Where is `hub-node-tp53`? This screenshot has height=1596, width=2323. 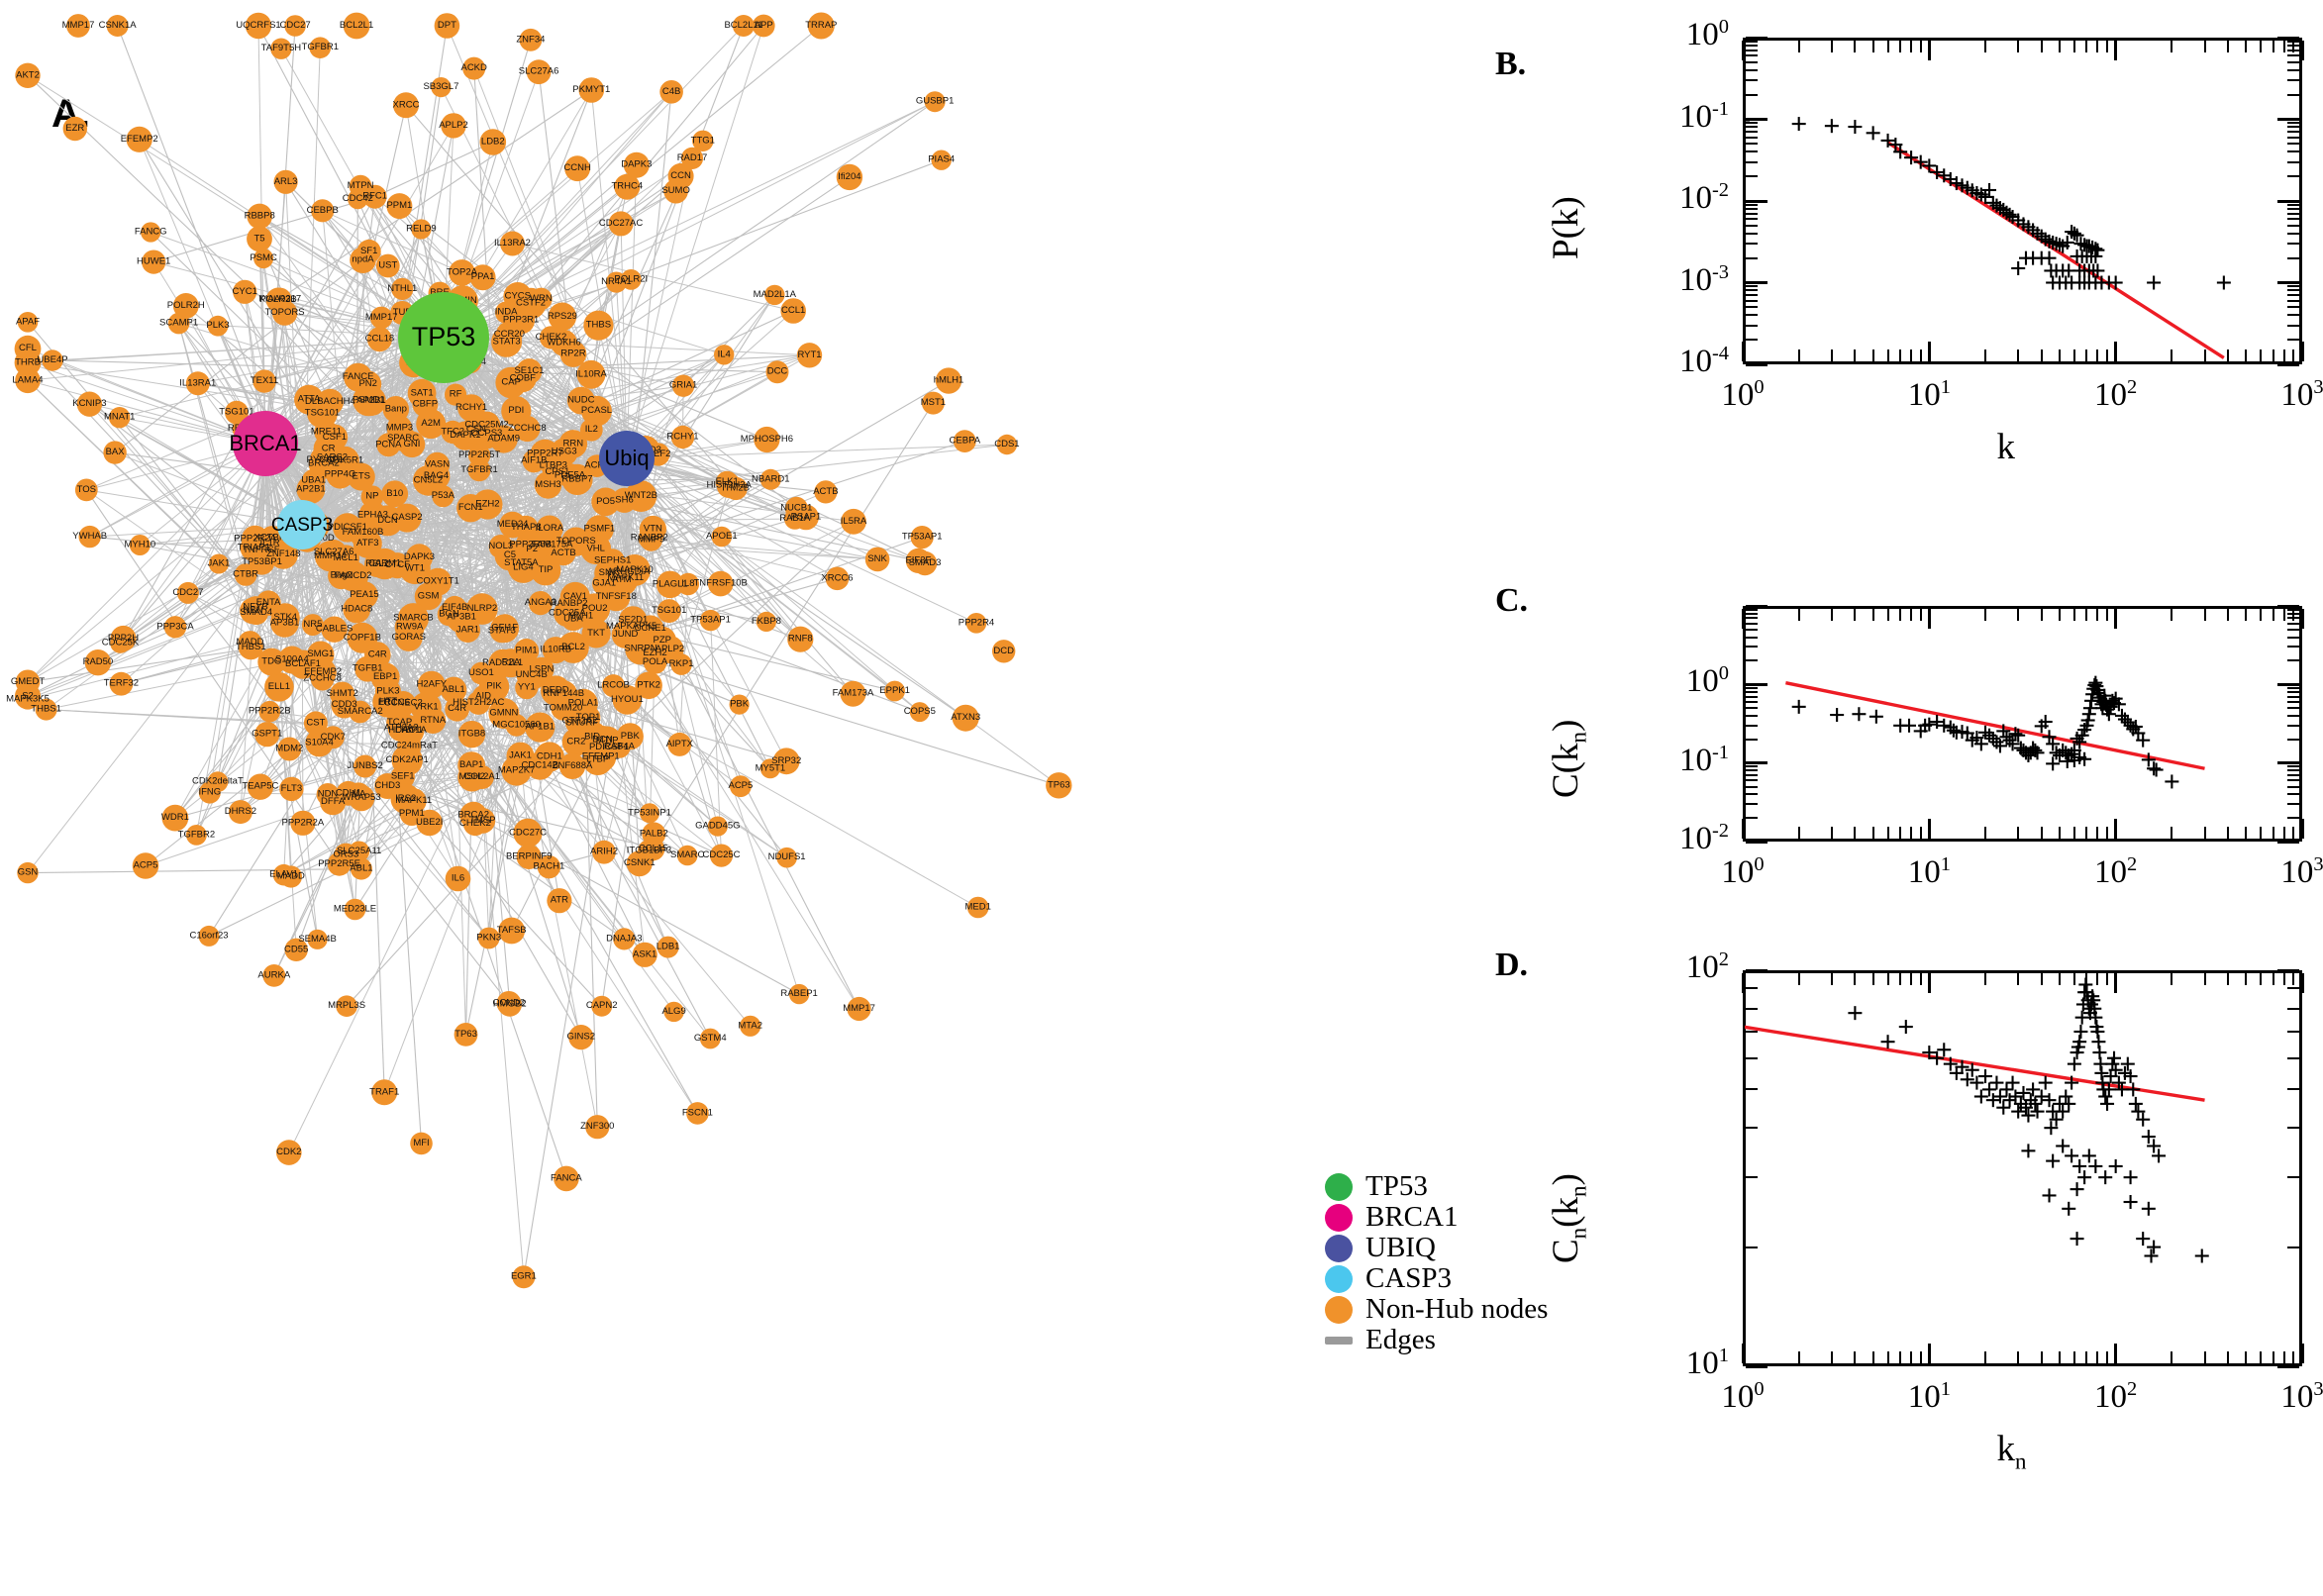
hub-node-tp53 is located at coordinates (443, 337).